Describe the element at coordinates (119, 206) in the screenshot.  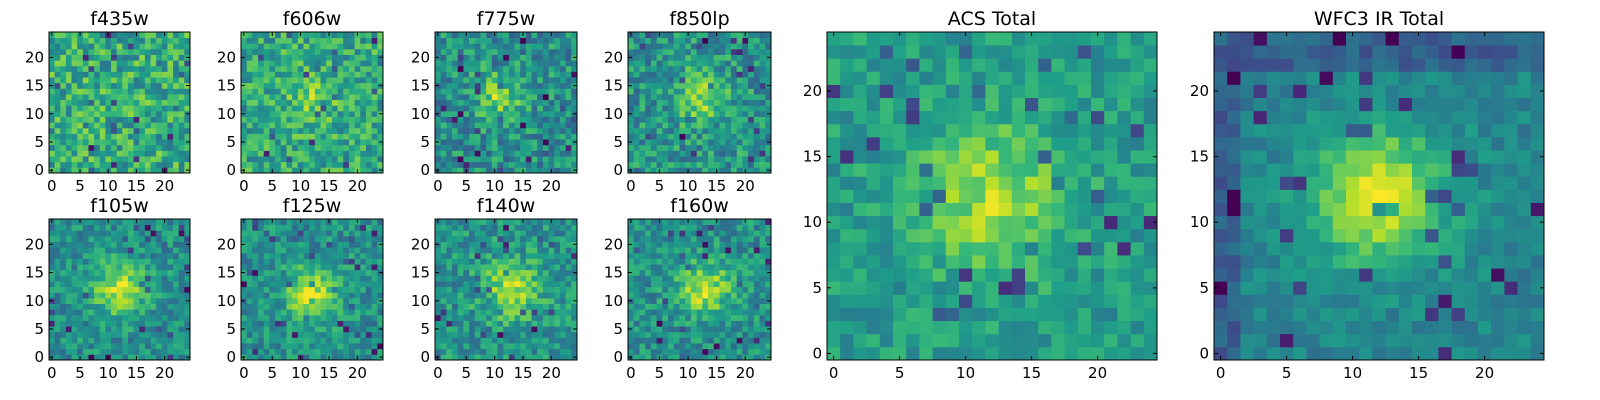
I see `panel-title-f105w: f105w` at that location.